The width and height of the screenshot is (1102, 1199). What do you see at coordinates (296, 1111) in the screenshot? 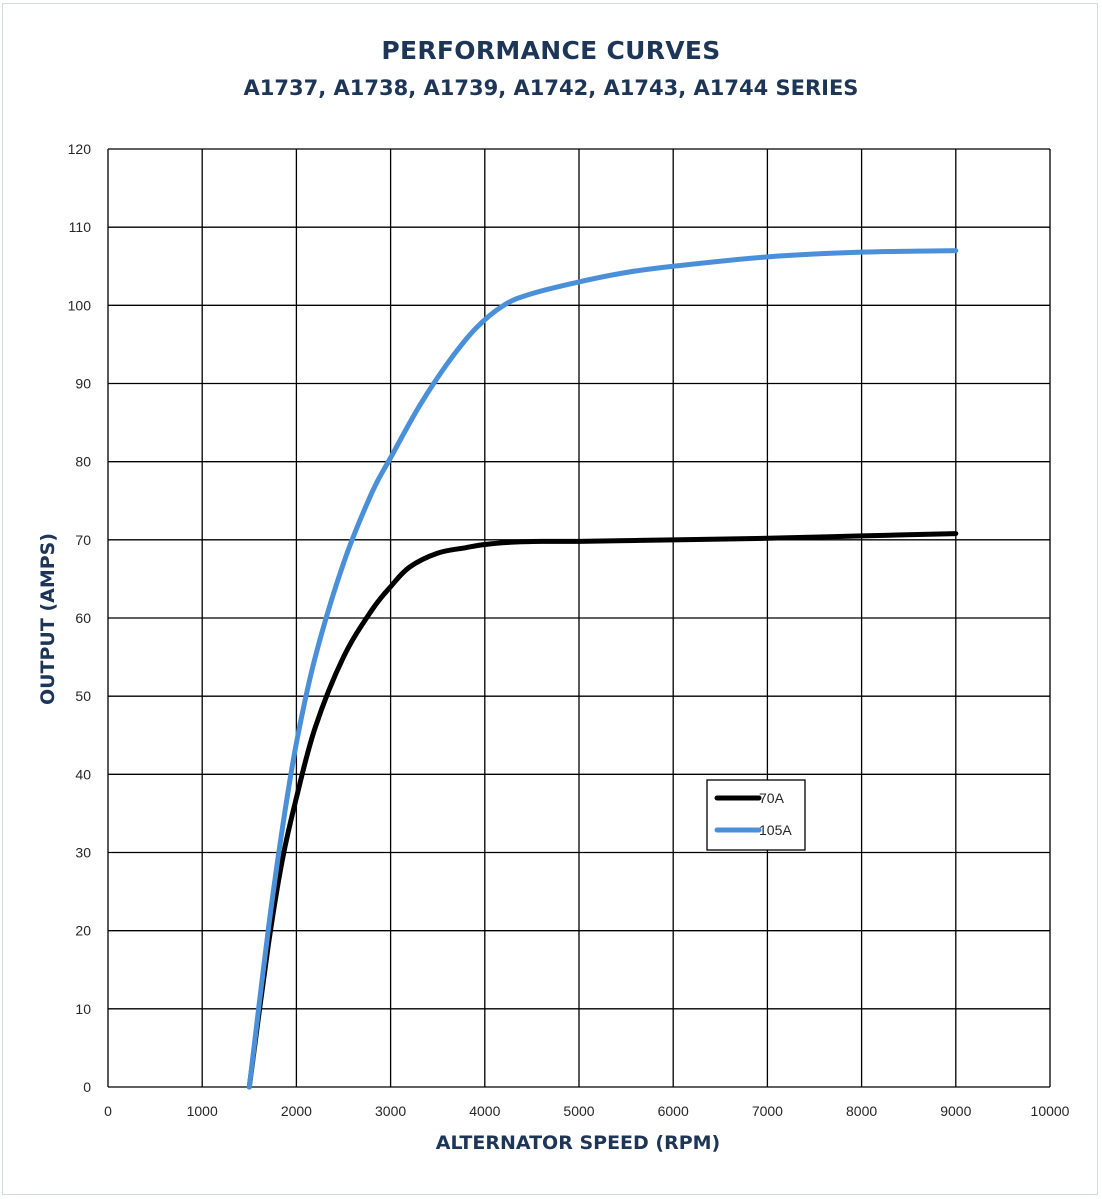
I see `x-tick-label: 2000` at bounding box center [296, 1111].